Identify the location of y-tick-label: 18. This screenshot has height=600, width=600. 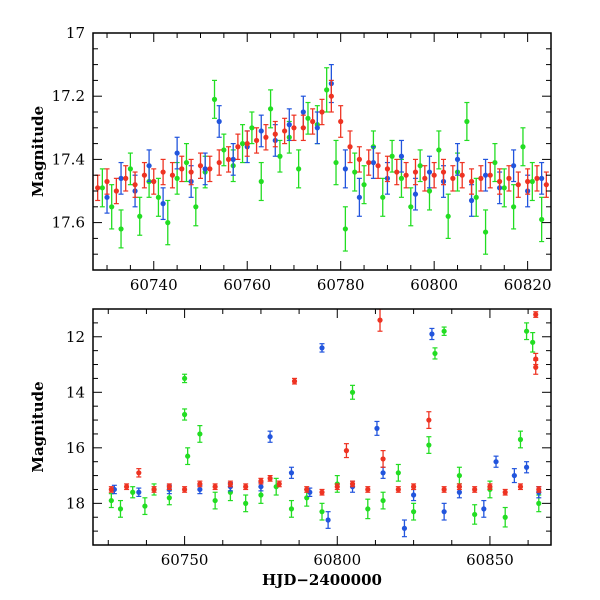
(75, 503).